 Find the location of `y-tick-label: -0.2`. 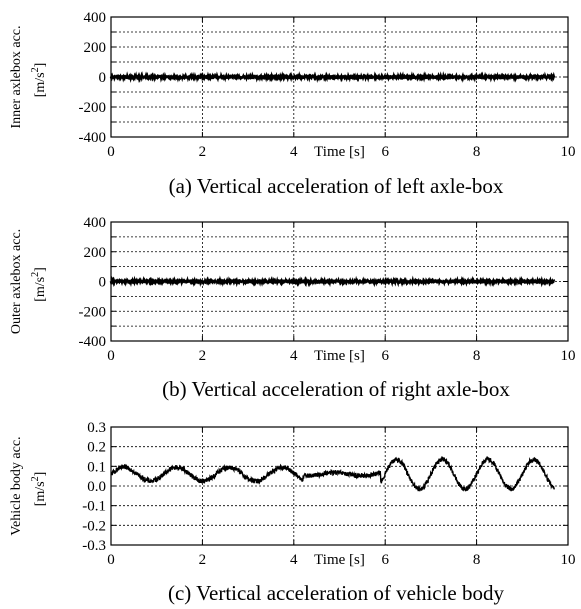

y-tick-label: -0.2 is located at coordinates (94, 526).